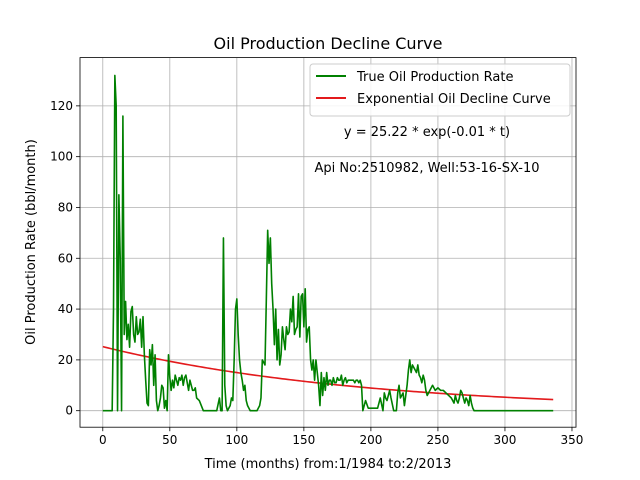  What do you see at coordinates (103, 440) in the screenshot?
I see `x-tick-label: 0` at bounding box center [103, 440].